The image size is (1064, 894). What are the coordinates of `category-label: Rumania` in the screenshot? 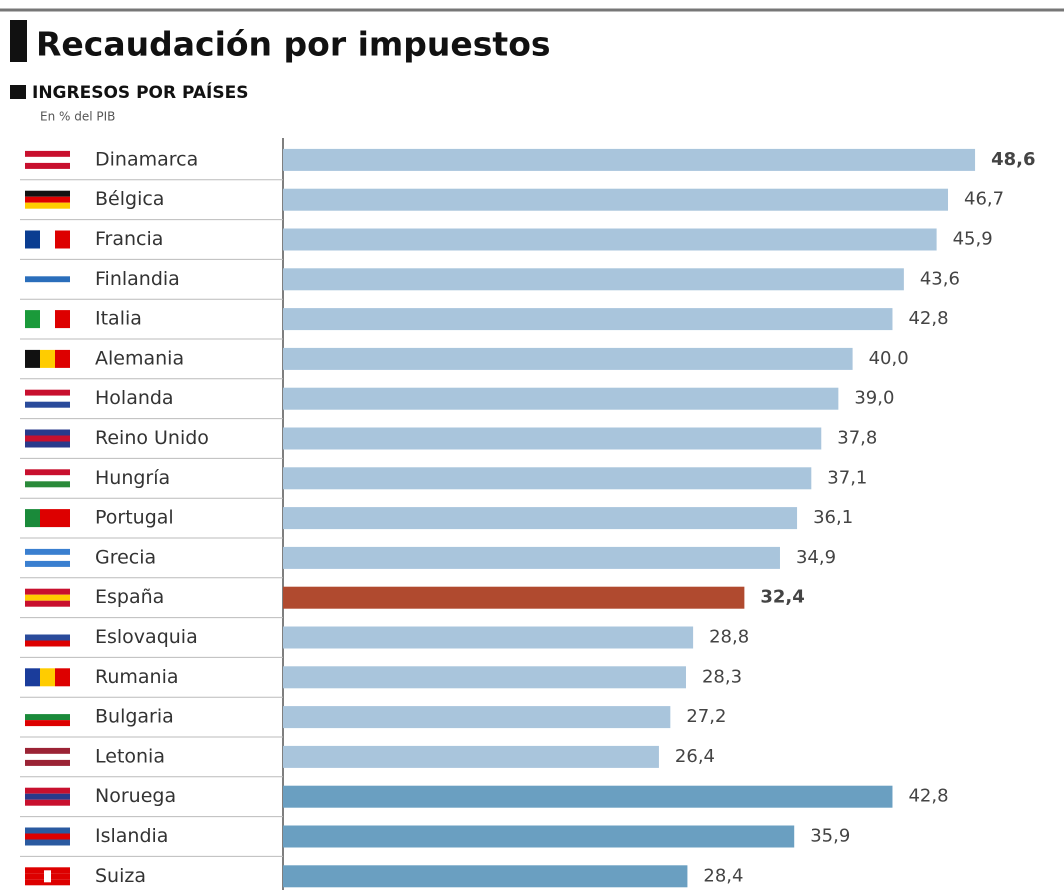 It's located at (137, 677).